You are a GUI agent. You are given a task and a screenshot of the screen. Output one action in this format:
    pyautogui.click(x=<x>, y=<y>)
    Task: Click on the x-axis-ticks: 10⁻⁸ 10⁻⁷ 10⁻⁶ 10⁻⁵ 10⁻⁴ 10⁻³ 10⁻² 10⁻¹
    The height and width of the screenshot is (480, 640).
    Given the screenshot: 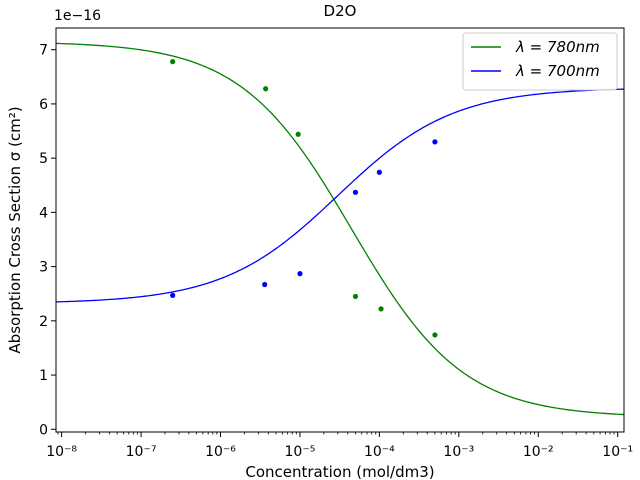 What is the action you would take?
    pyautogui.click(x=339, y=446)
    